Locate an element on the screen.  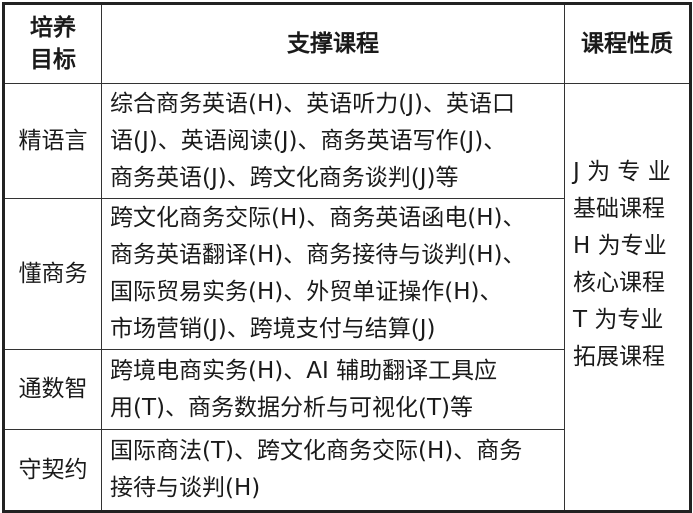
course-line: 用(T)、商务数据分析与可视化(T)等 is located at coordinates (291, 407).